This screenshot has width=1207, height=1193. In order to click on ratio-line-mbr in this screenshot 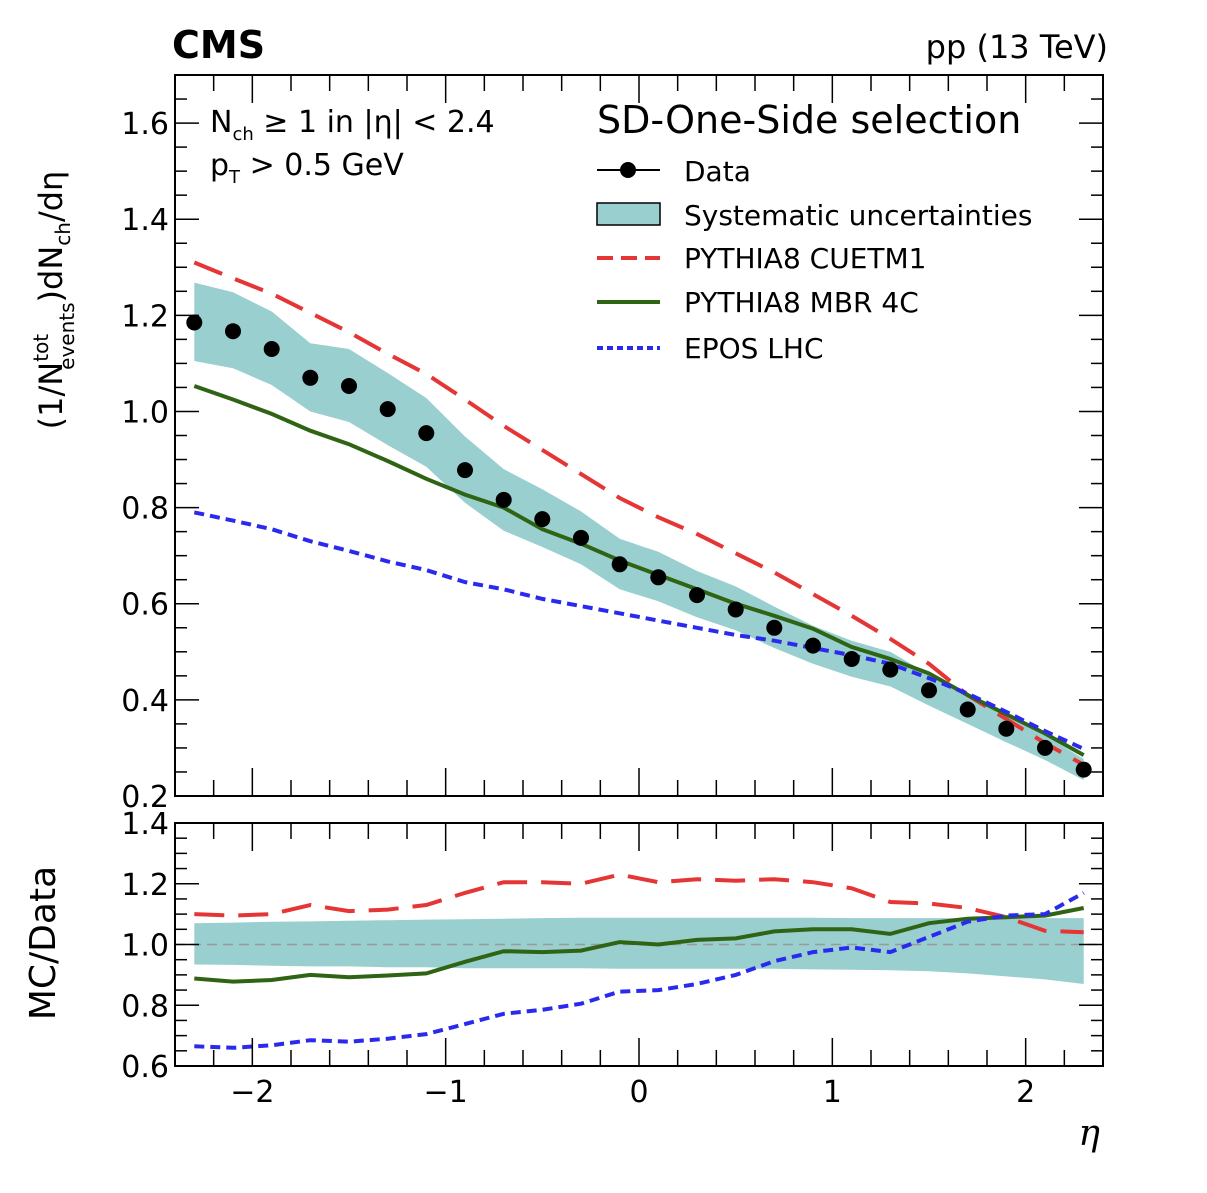, I will do `click(639, 945)`.